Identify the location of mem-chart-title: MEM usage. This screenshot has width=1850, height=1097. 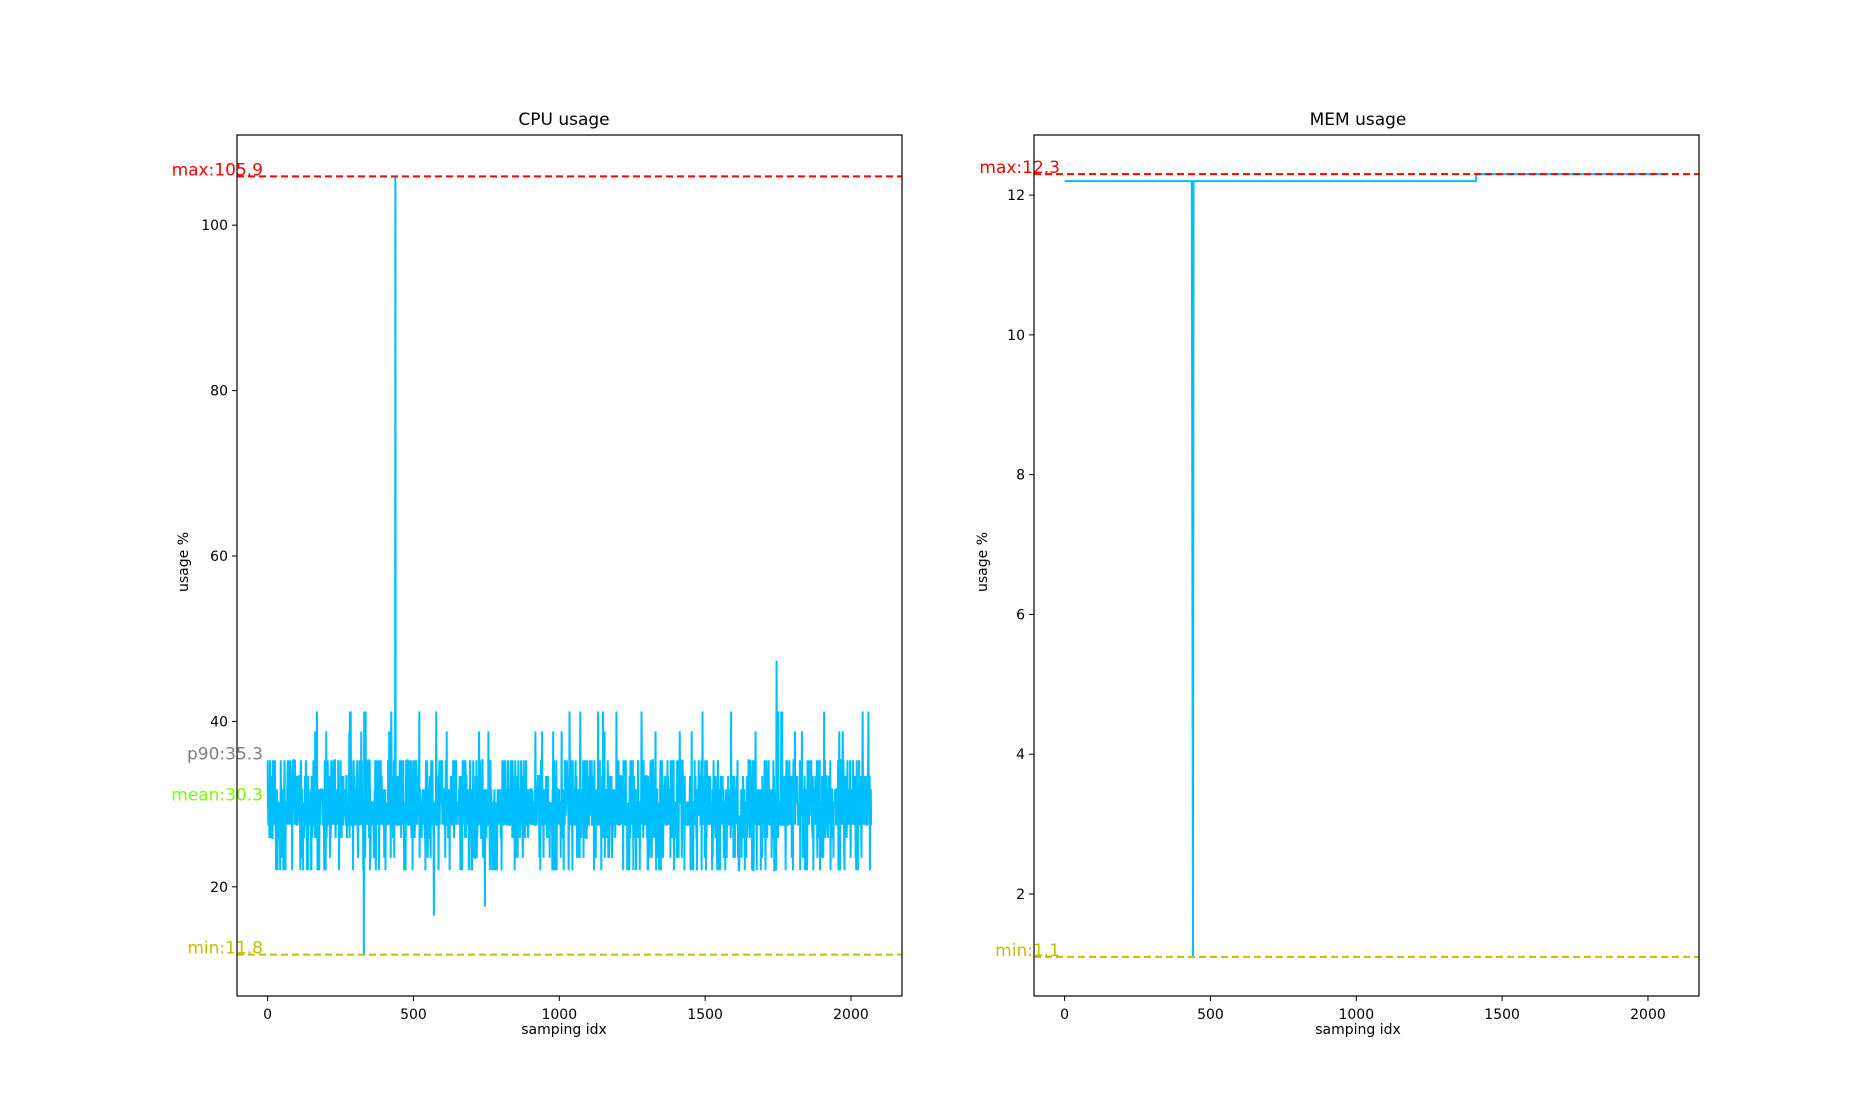
(1358, 120).